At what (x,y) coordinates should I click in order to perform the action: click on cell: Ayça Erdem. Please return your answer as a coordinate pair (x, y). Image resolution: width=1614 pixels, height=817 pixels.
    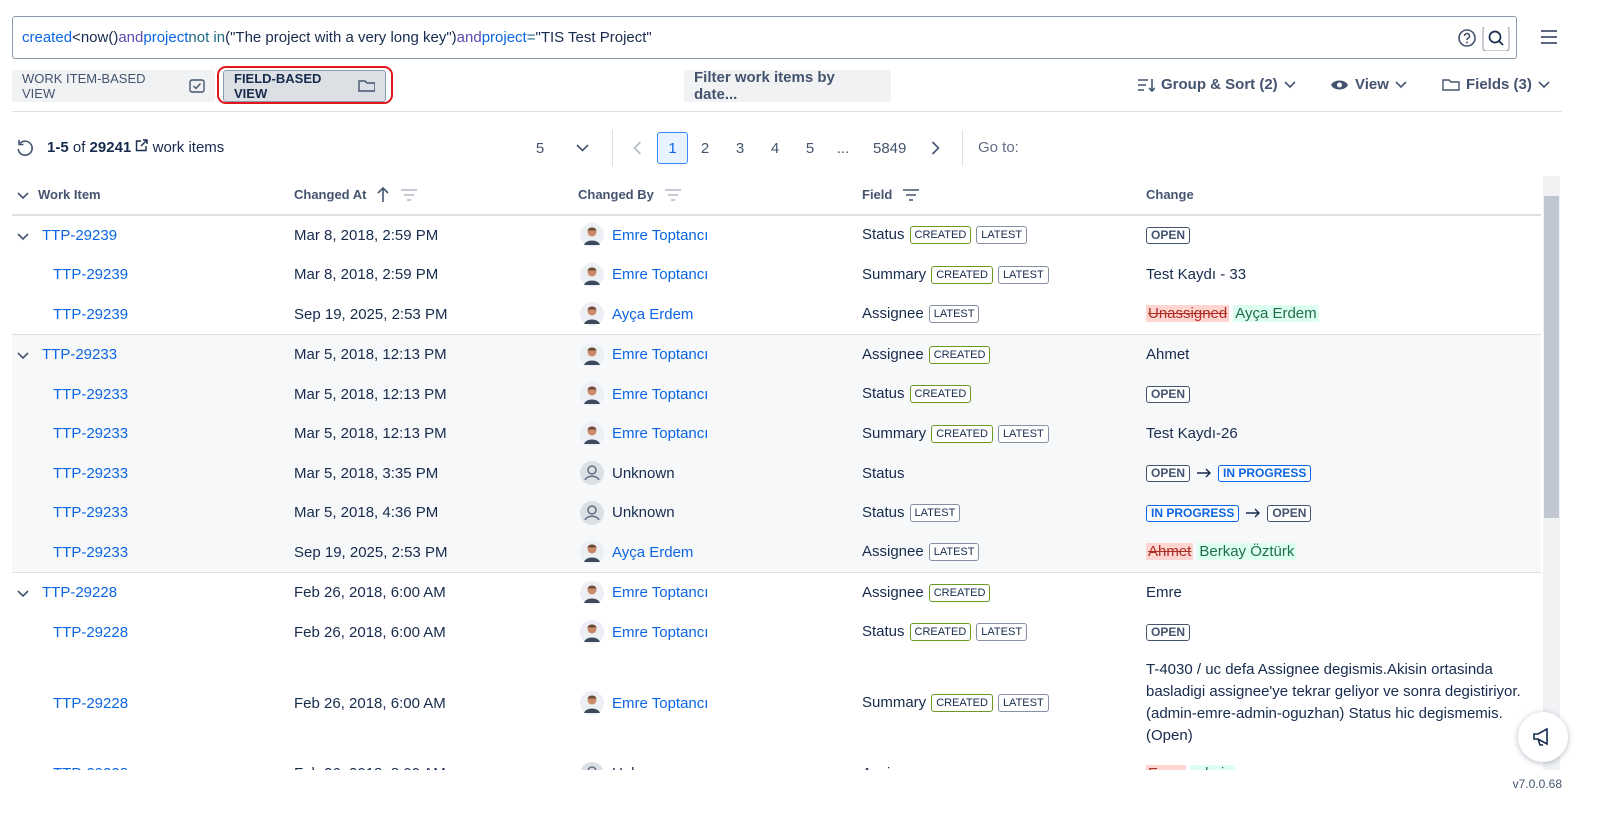
    Looking at the image, I should click on (720, 552).